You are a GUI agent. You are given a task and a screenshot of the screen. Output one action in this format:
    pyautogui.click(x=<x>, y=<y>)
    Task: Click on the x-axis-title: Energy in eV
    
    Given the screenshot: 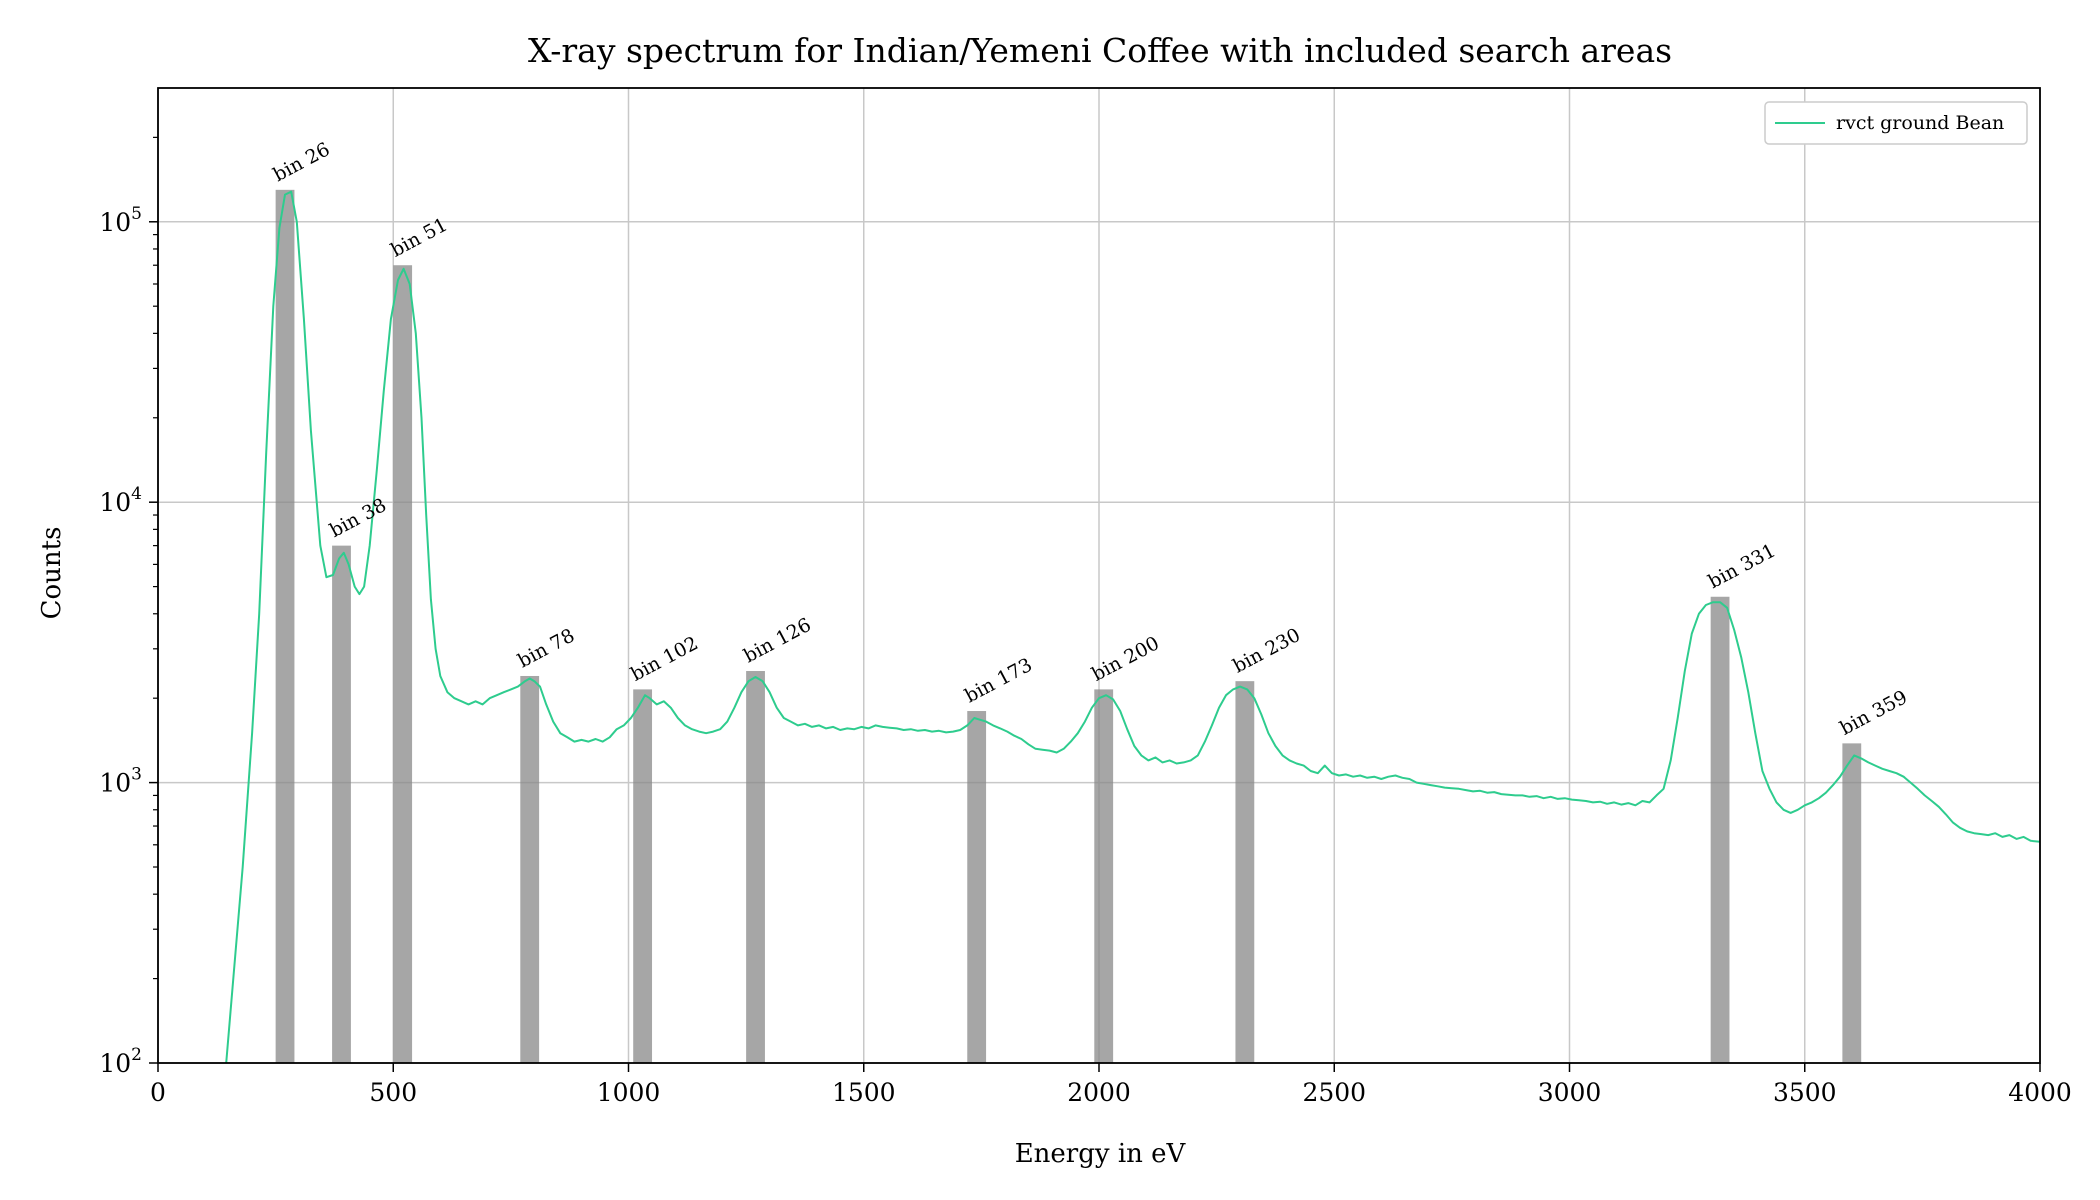 What is the action you would take?
    pyautogui.click(x=1101, y=1154)
    